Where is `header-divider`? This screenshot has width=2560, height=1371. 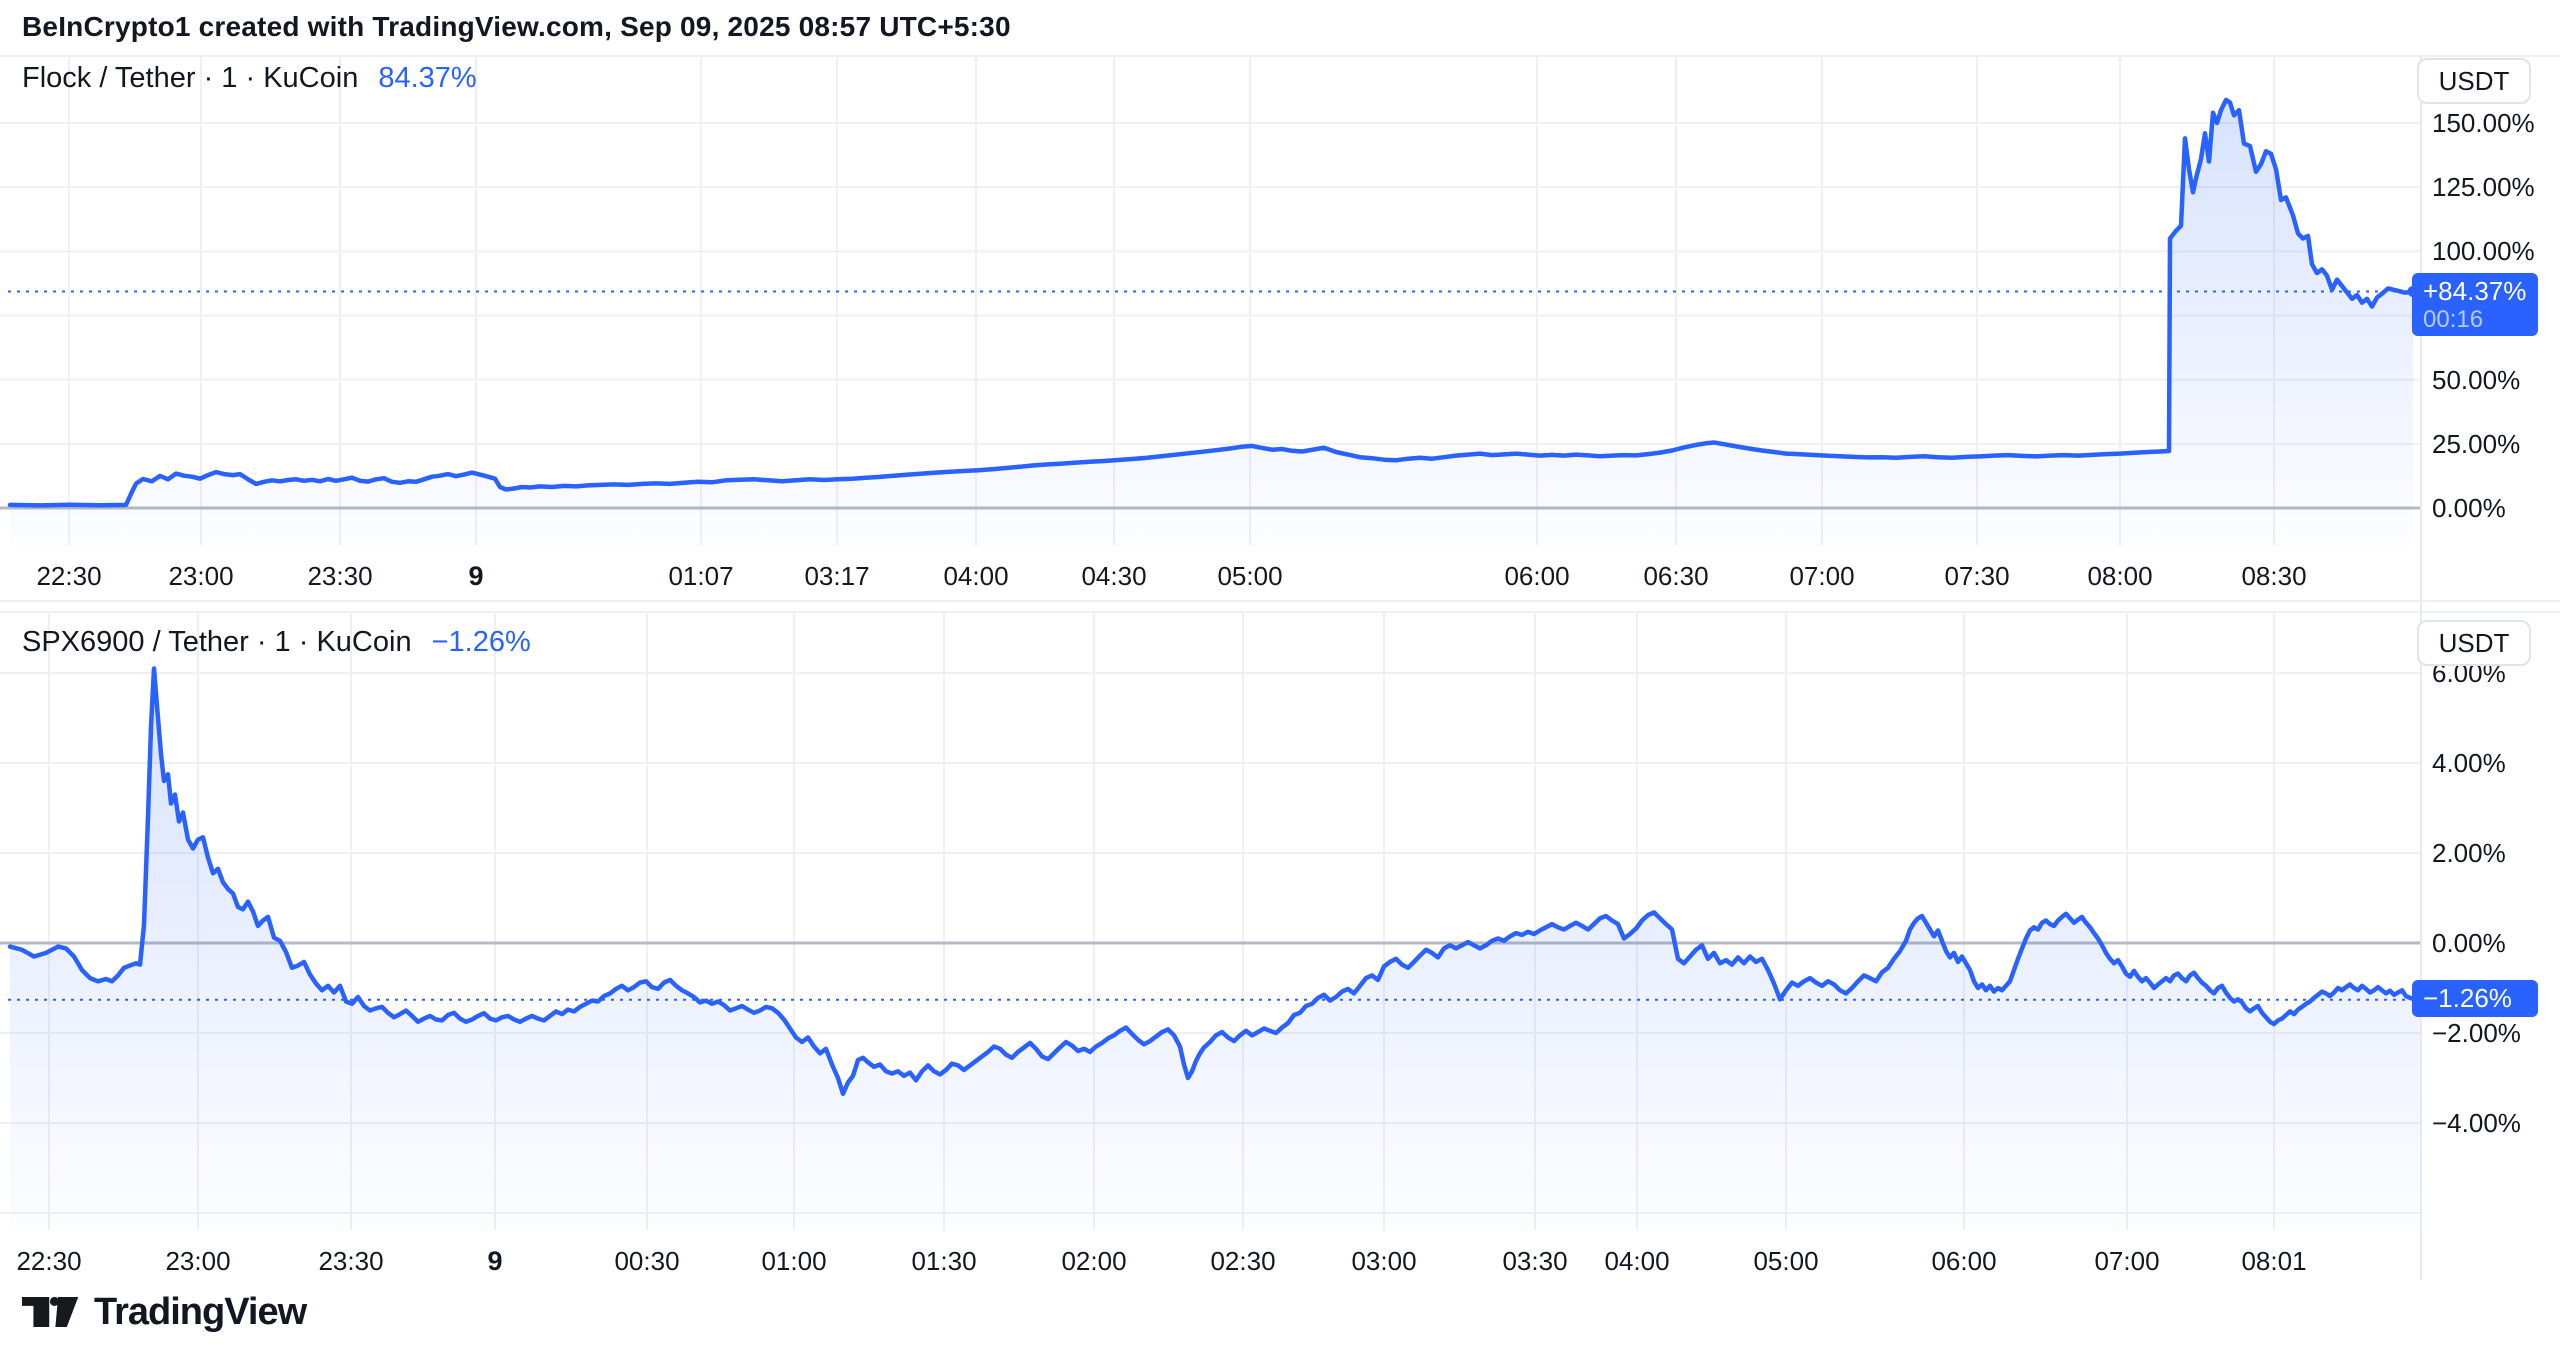 header-divider is located at coordinates (1280, 56).